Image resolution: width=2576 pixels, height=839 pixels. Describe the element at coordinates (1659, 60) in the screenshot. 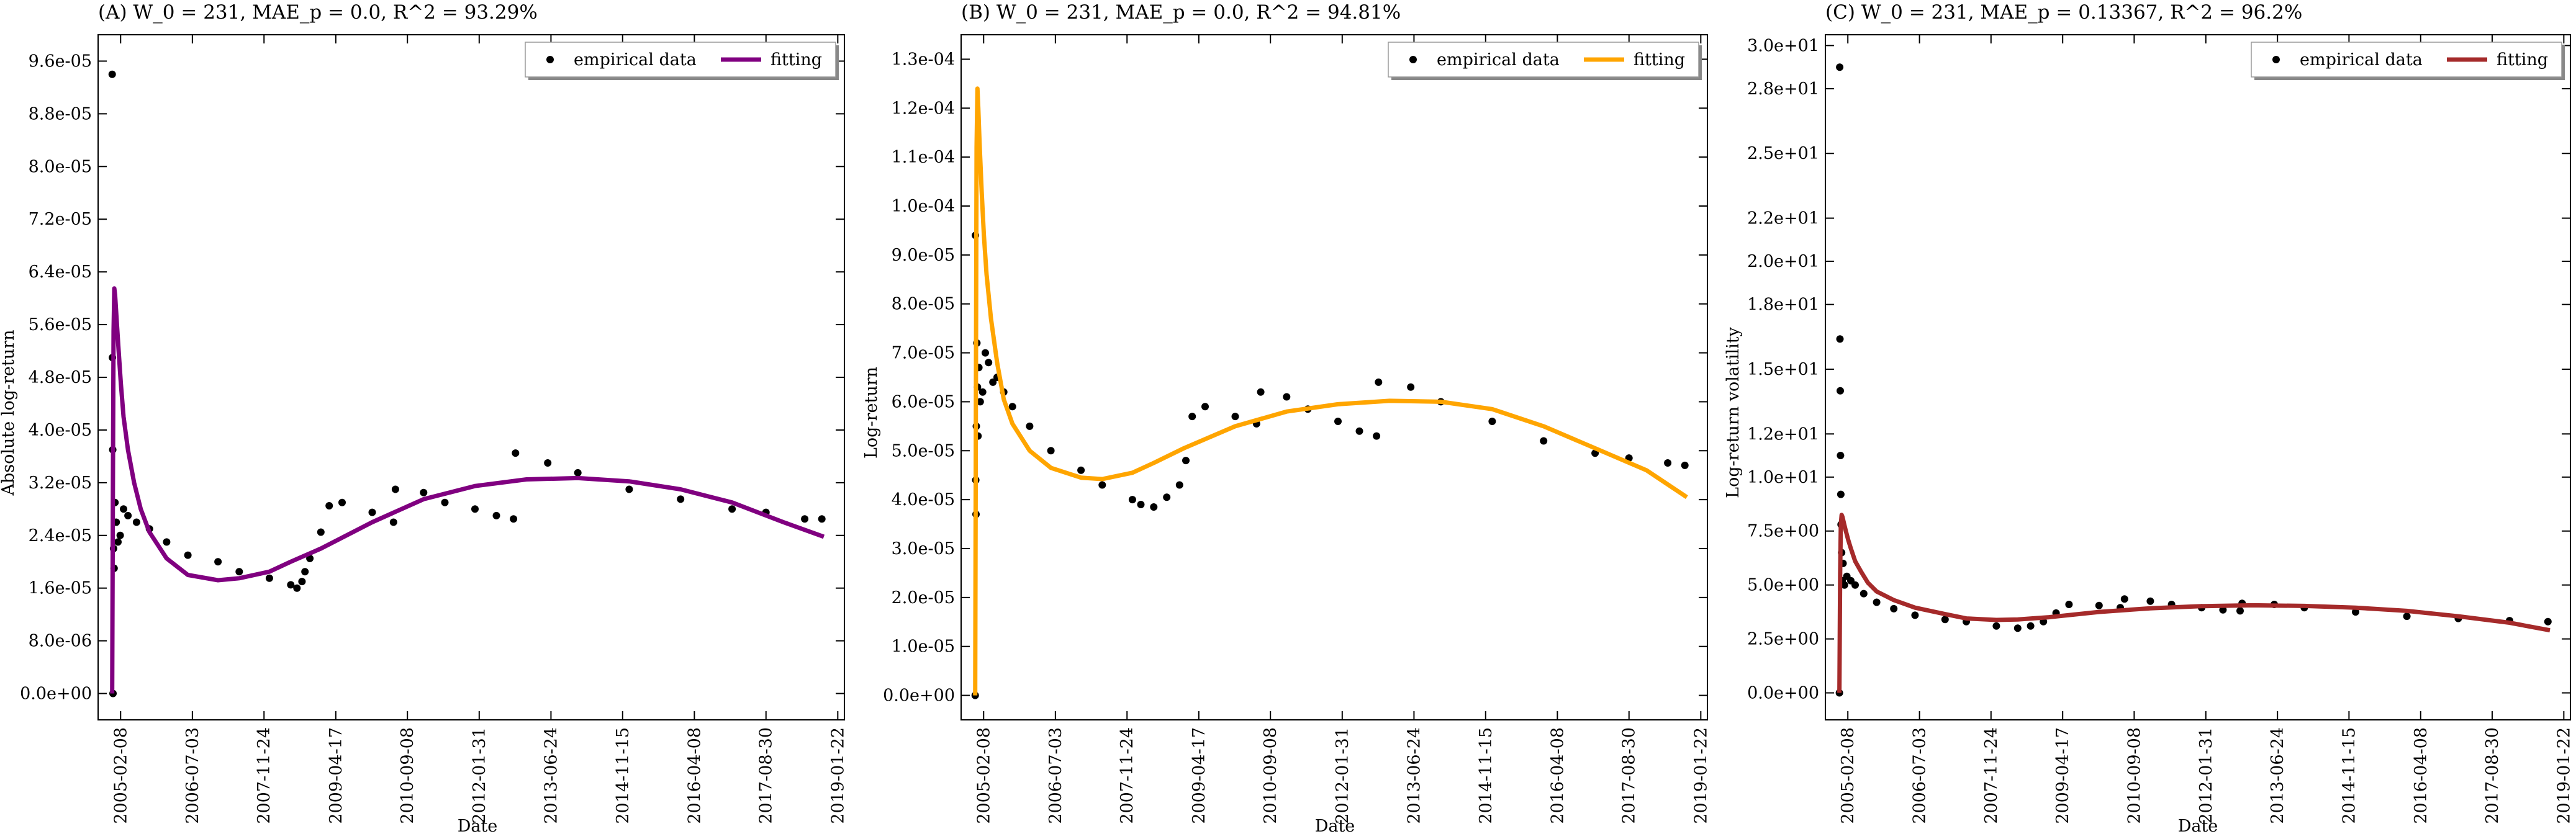

I see `legend-fitting-label: fitting` at that location.